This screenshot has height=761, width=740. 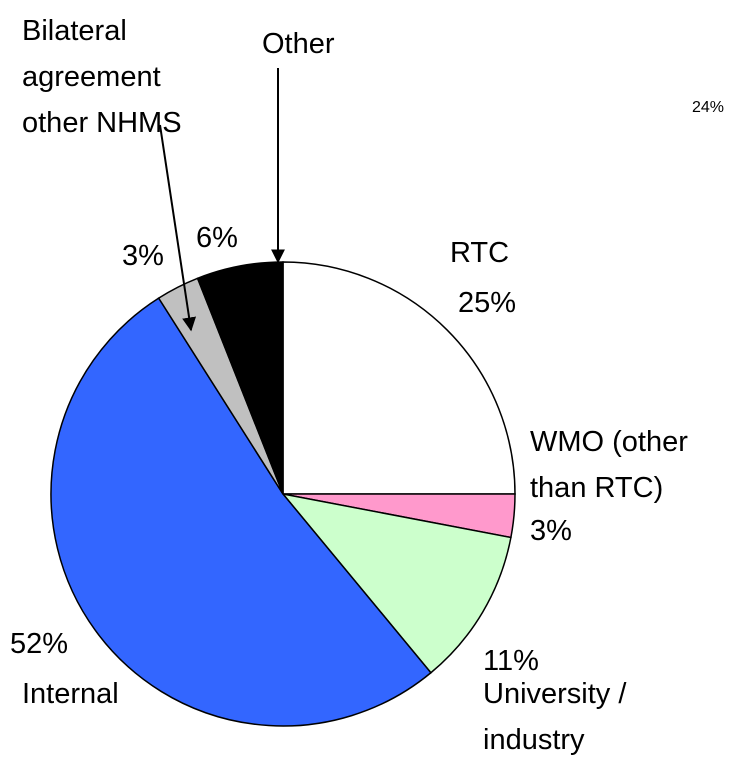 I want to click on slice-label: Bilateral agreement other NHMS, so click(x=102, y=77).